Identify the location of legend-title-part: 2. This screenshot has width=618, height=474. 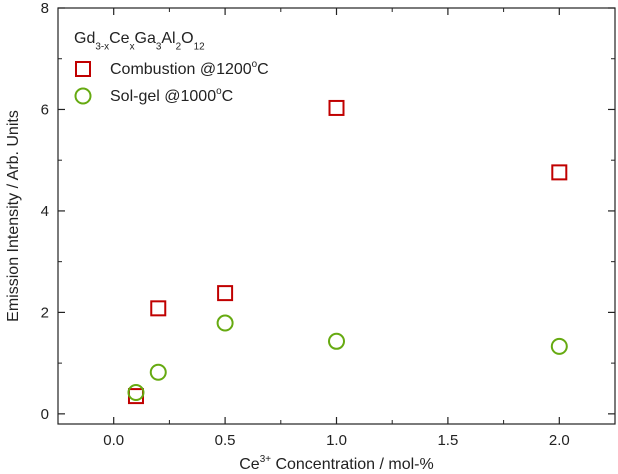
(179, 47).